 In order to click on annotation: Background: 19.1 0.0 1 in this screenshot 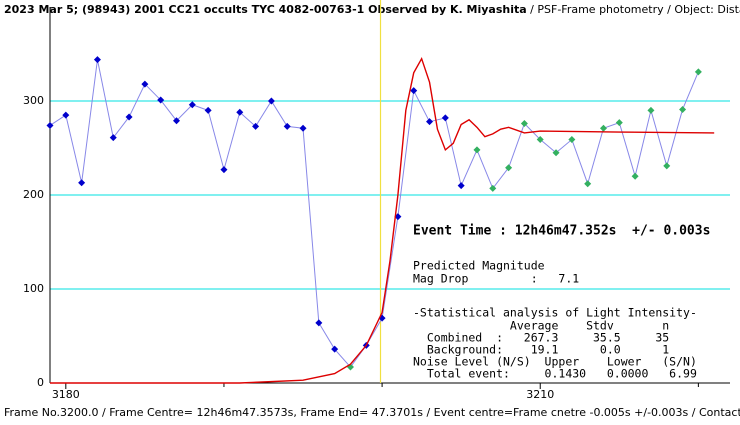, I will do `click(541, 350)`.